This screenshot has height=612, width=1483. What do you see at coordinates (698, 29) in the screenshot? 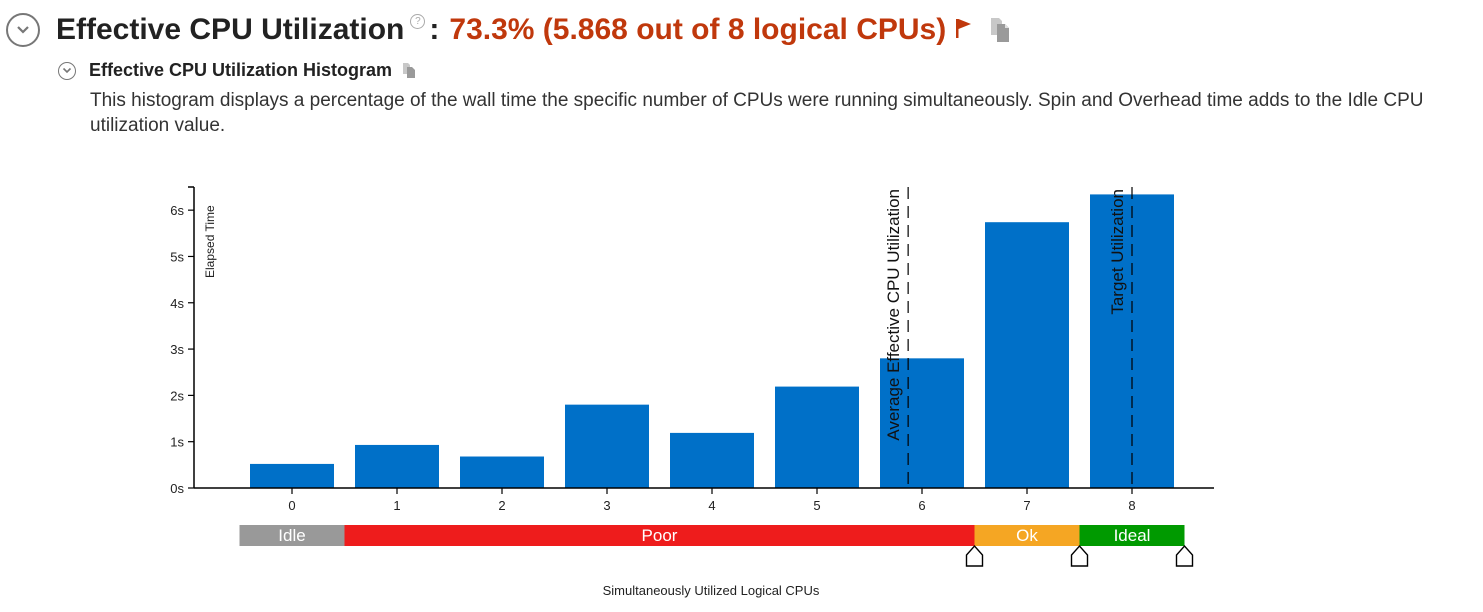
I see `metric-value: 73.3% (5.868 out of 8 logical CPUs)` at bounding box center [698, 29].